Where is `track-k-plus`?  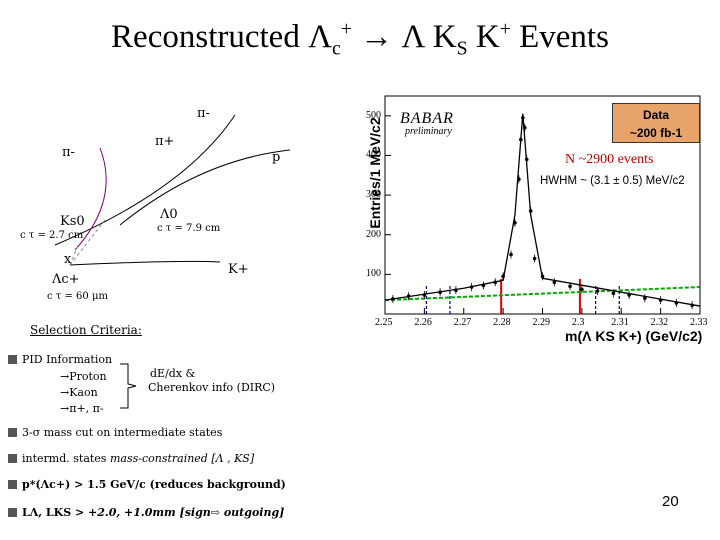 track-k-plus is located at coordinates (145, 263).